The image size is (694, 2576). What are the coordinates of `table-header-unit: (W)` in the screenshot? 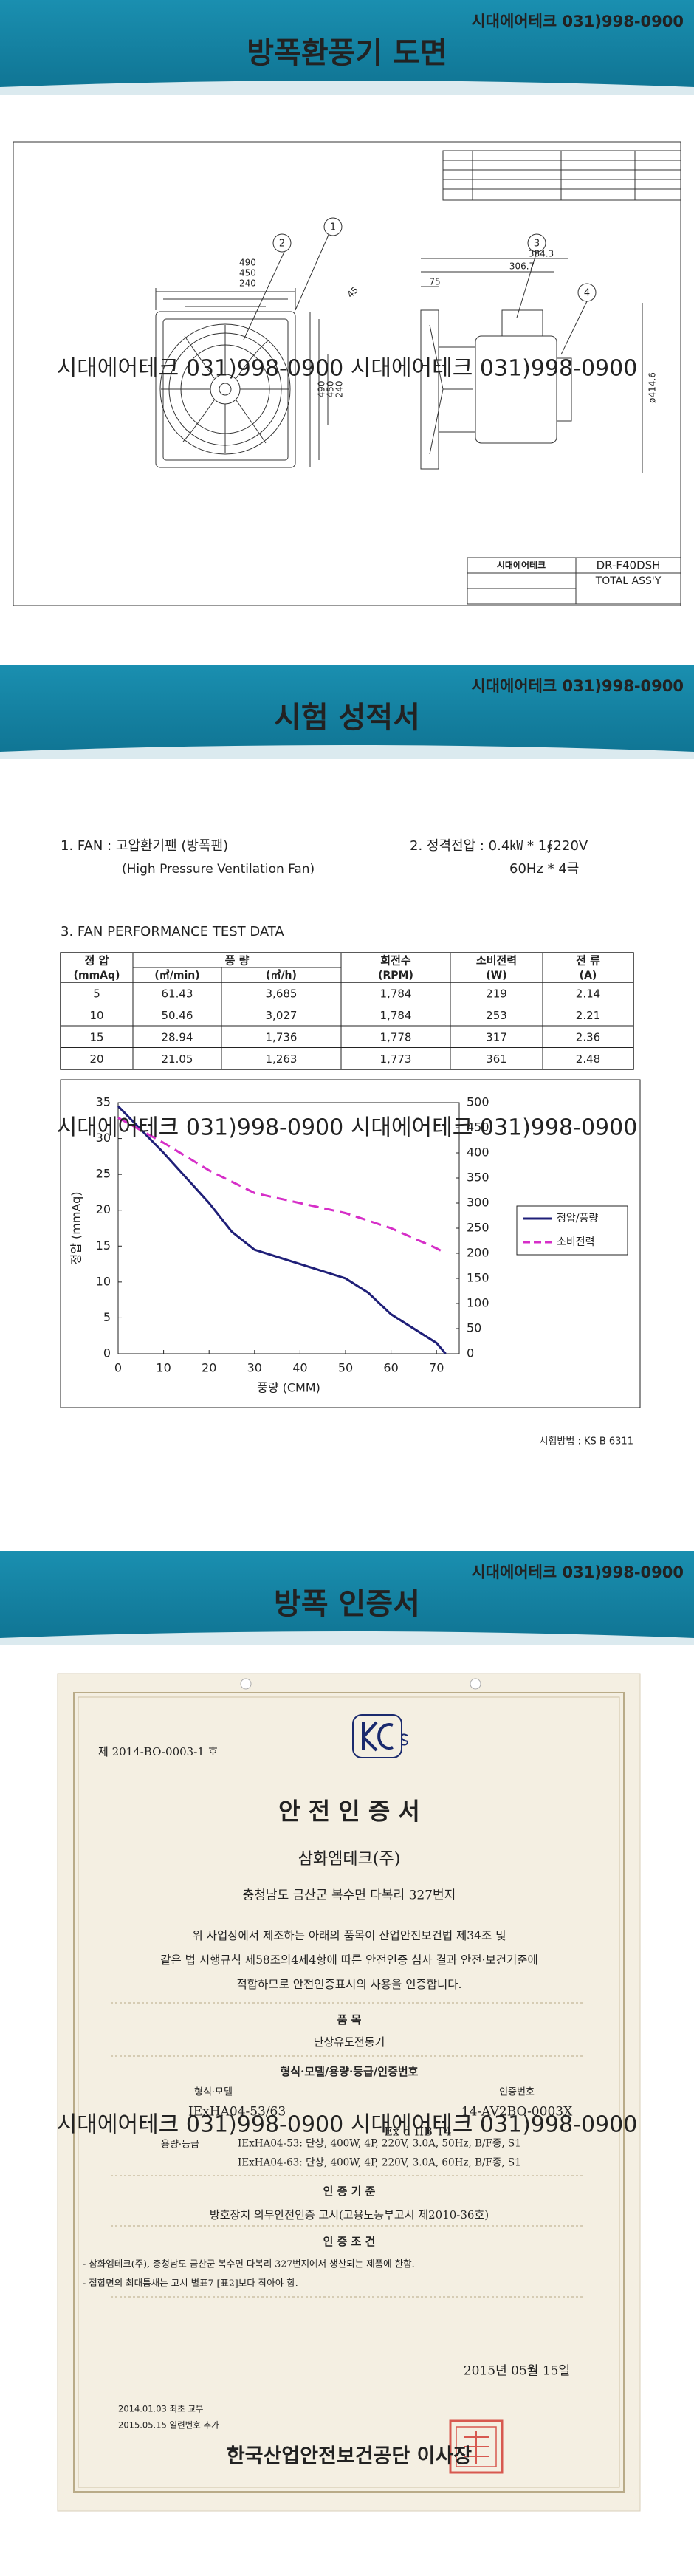 It's located at (496, 976).